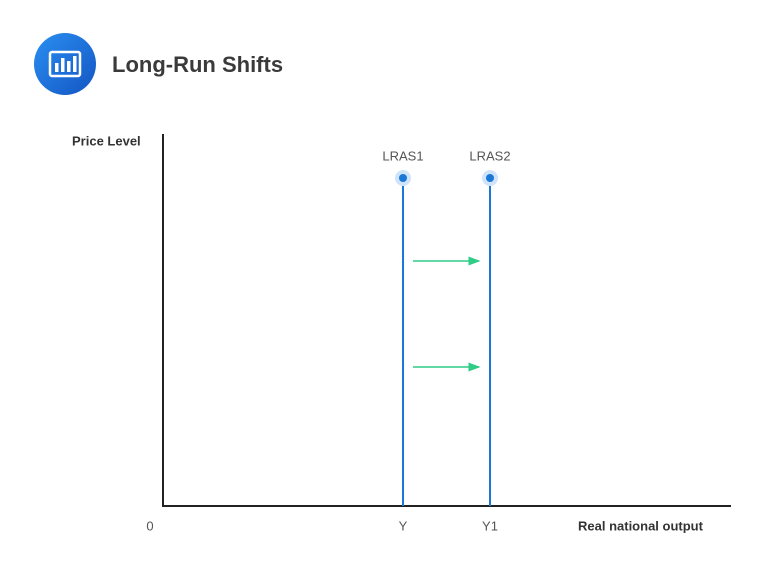 The width and height of the screenshot is (768, 572). What do you see at coordinates (403, 525) in the screenshot?
I see `x-tick-label: Y` at bounding box center [403, 525].